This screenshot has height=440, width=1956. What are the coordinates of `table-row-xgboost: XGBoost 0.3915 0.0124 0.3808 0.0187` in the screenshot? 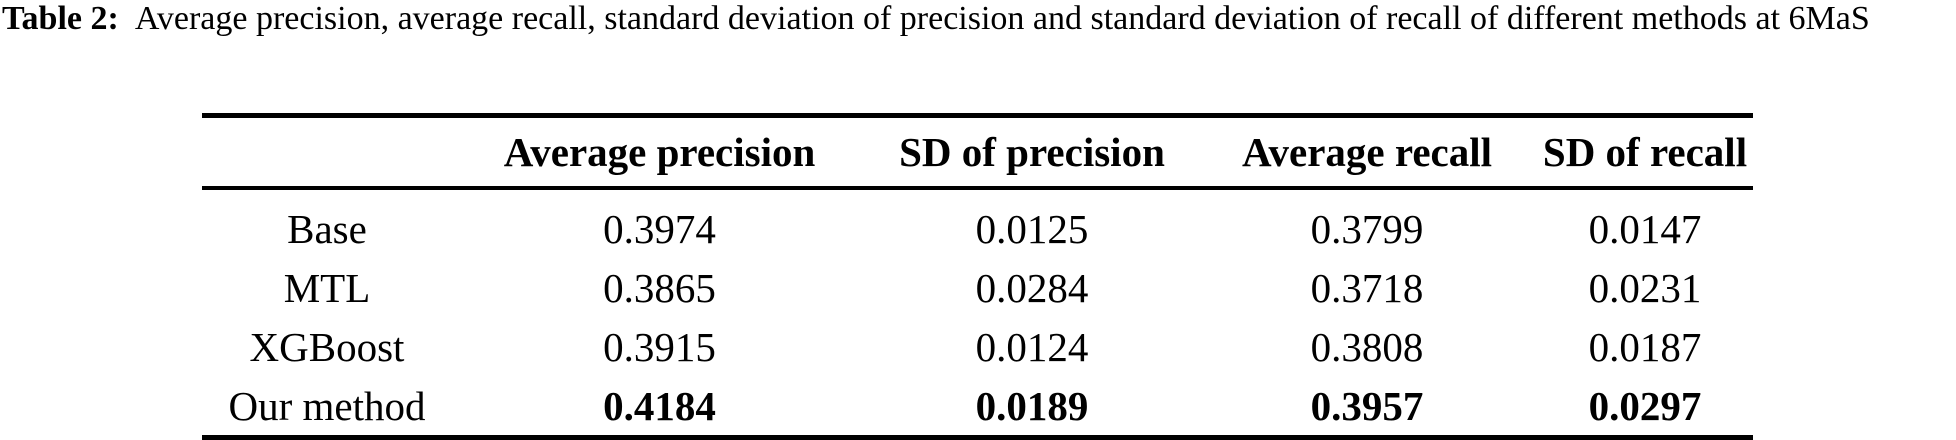 It's located at (977, 346).